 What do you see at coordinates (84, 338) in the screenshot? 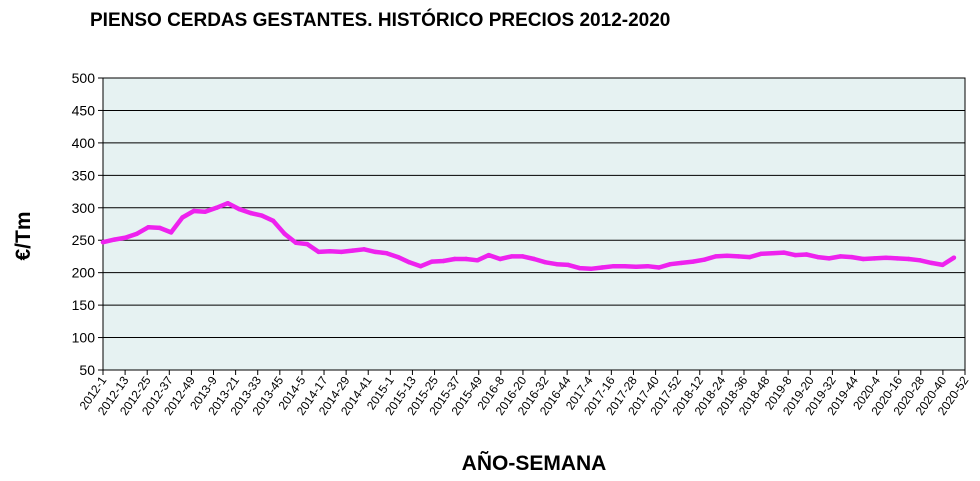
I see `y-tick-label: 100` at bounding box center [84, 338].